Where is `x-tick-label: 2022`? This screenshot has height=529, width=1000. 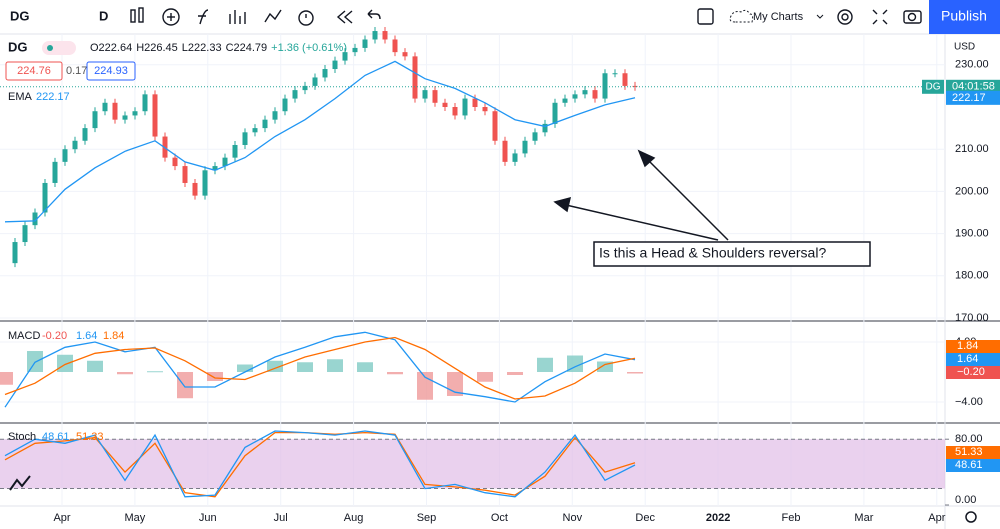
x-tick-label: 2022 is located at coordinates (718, 518).